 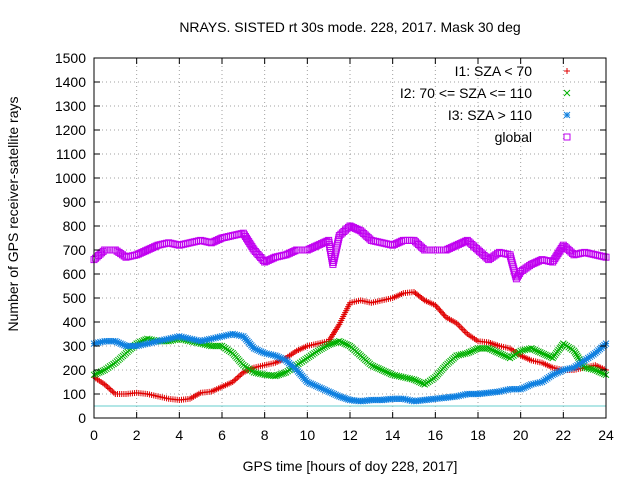 I want to click on y-tick-label: 0, so click(x=82, y=418).